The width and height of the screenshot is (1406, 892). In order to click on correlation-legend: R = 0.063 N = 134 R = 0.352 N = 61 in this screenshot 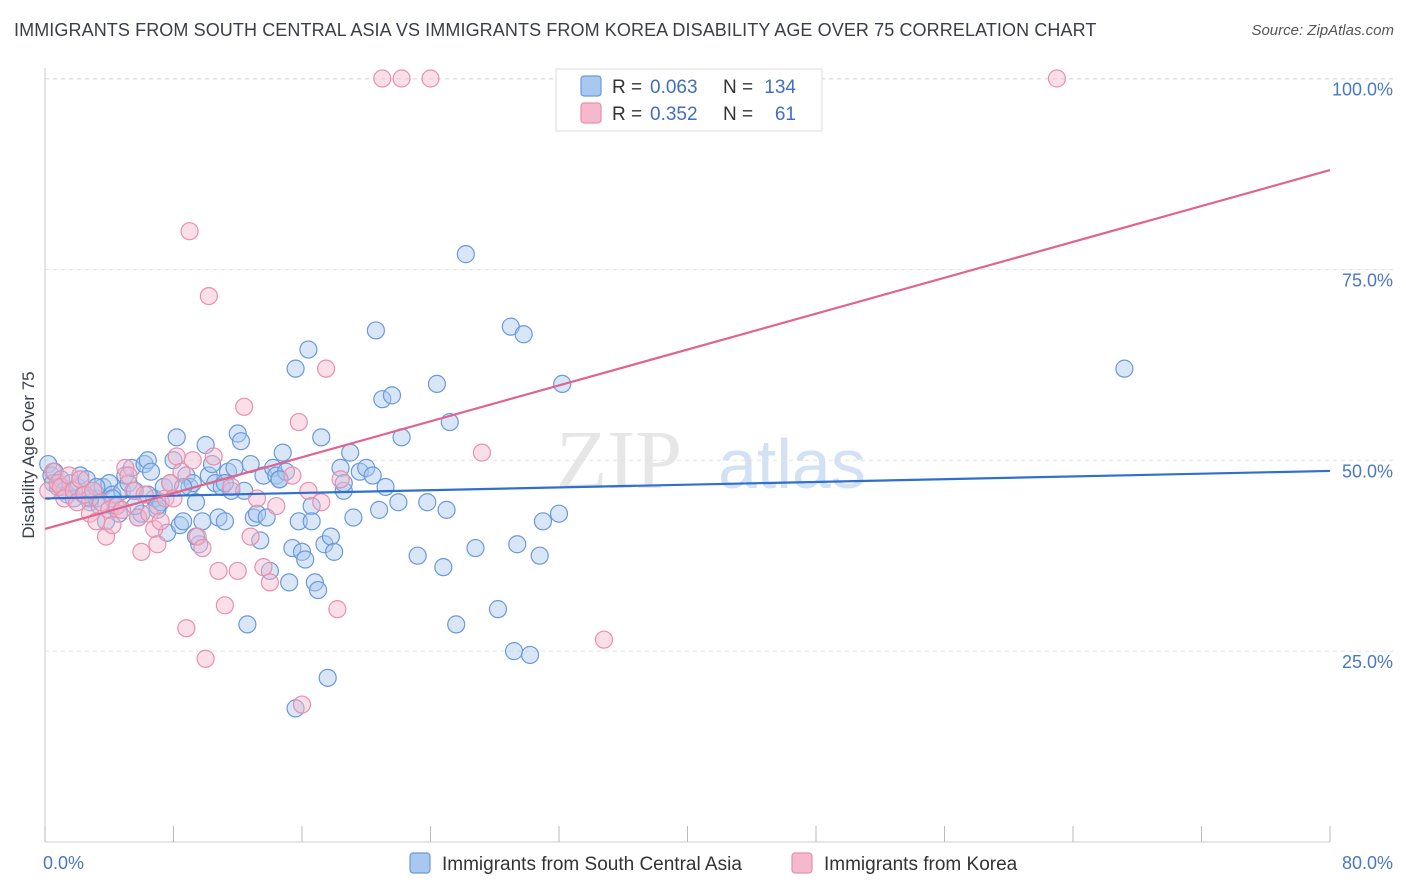, I will do `click(689, 100)`.